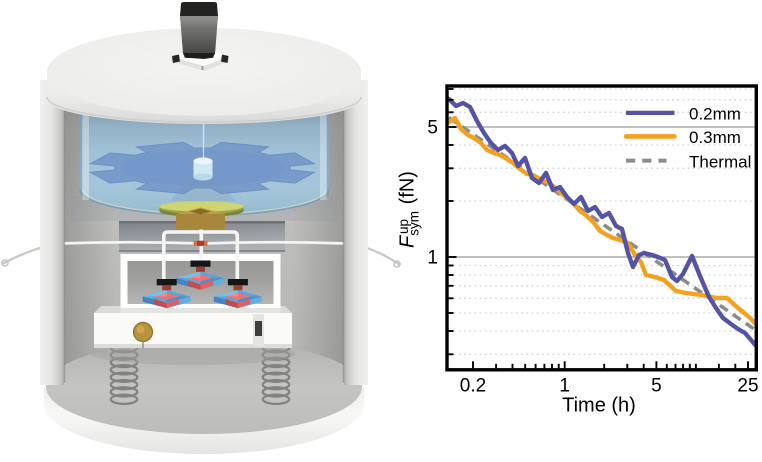 This screenshot has width=762, height=462. Describe the element at coordinates (409, 209) in the screenshot. I see `svg-text: Fsymup (fN)` at that location.